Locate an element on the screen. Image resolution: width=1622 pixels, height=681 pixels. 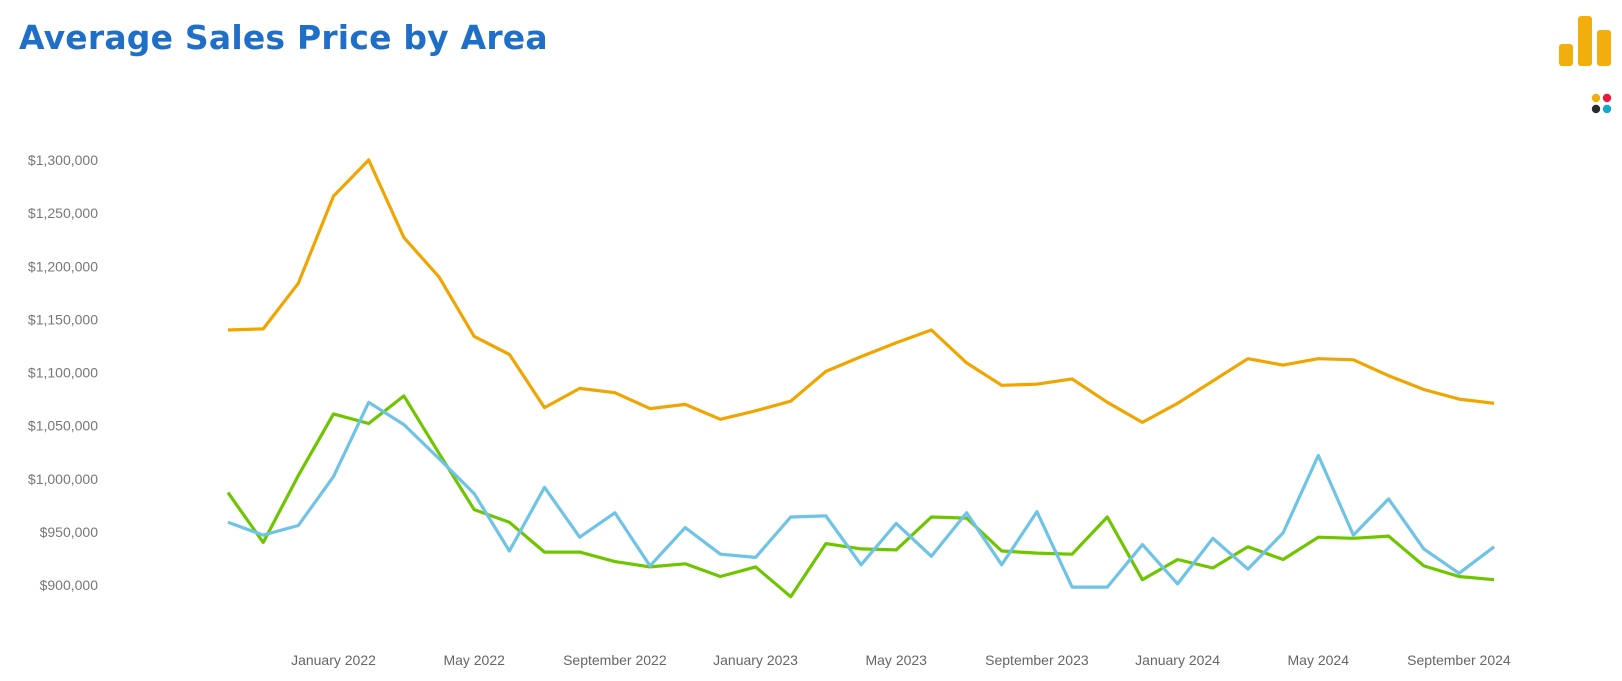
y-tick-label: $1,200,000 is located at coordinates (63, 266).